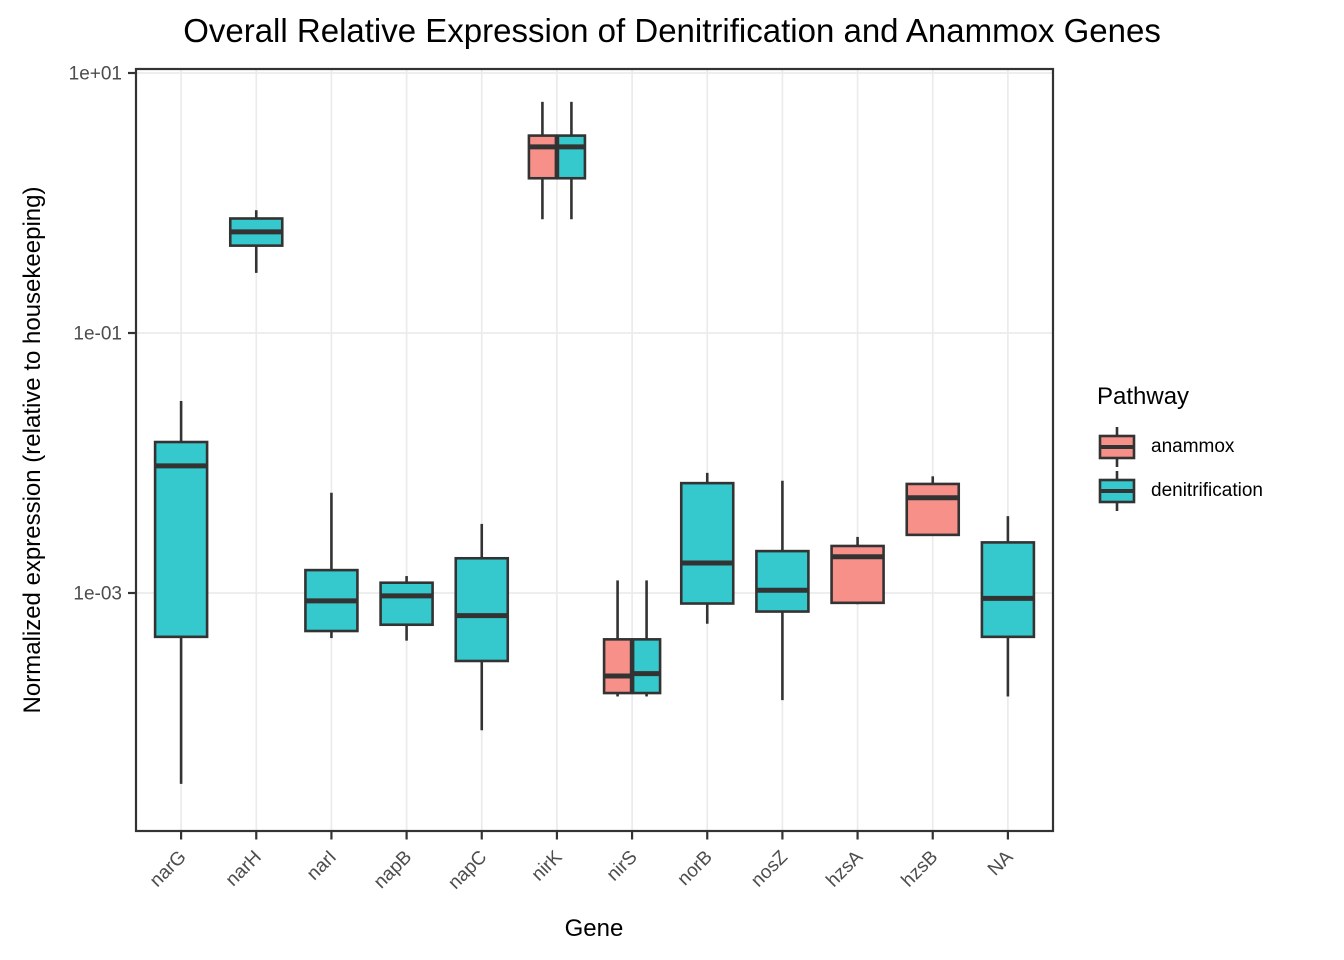  I want to click on legend-item-anammox: anammox, so click(1217, 447).